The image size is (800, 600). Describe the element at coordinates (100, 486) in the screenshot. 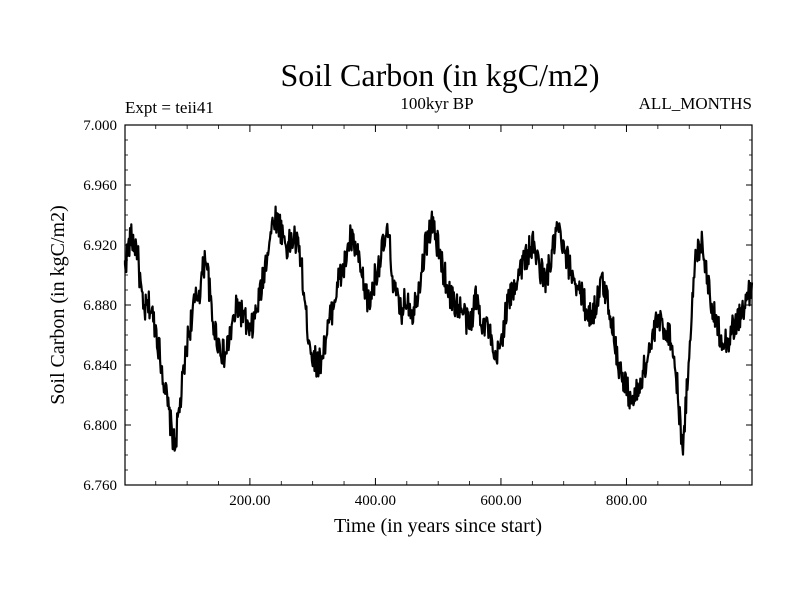

I see `y-tick-label: 6.760` at that location.